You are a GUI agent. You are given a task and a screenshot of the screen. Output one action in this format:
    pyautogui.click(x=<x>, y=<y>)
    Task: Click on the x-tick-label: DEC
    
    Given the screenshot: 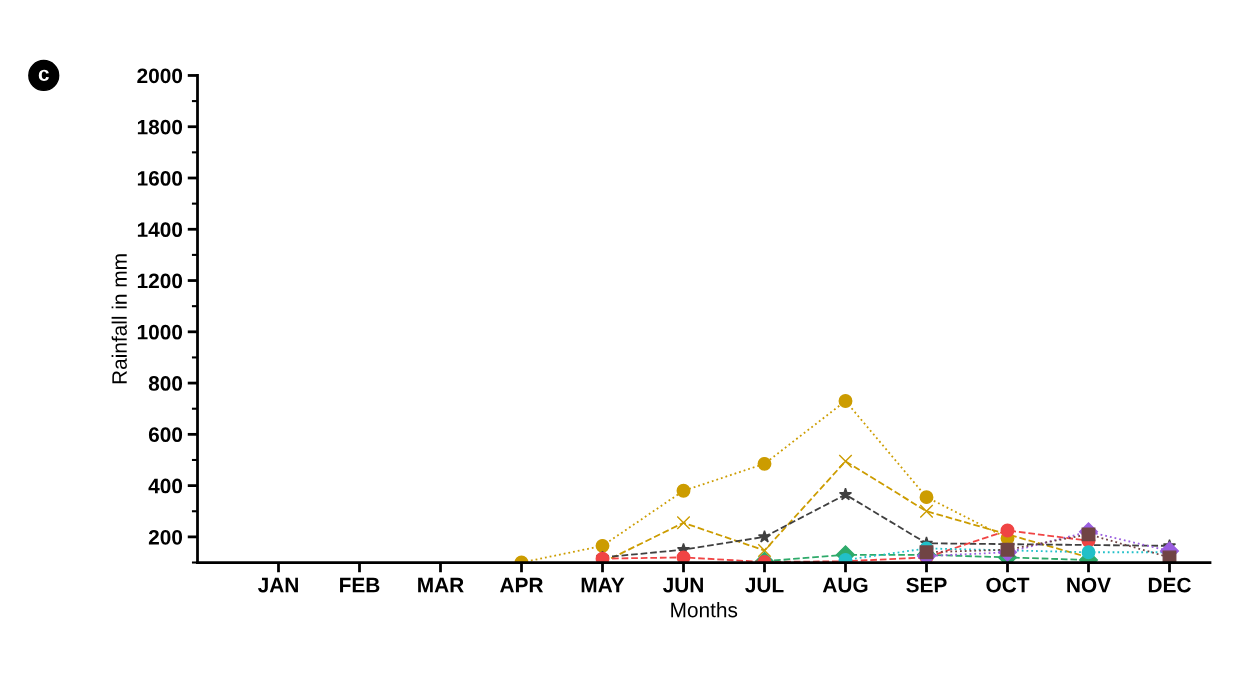 What is the action you would take?
    pyautogui.click(x=1169, y=585)
    